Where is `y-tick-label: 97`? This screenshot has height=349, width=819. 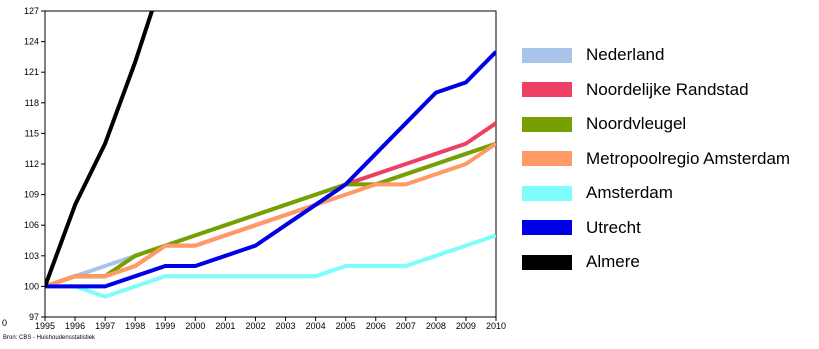 y-tick-label: 97 is located at coordinates (34, 317).